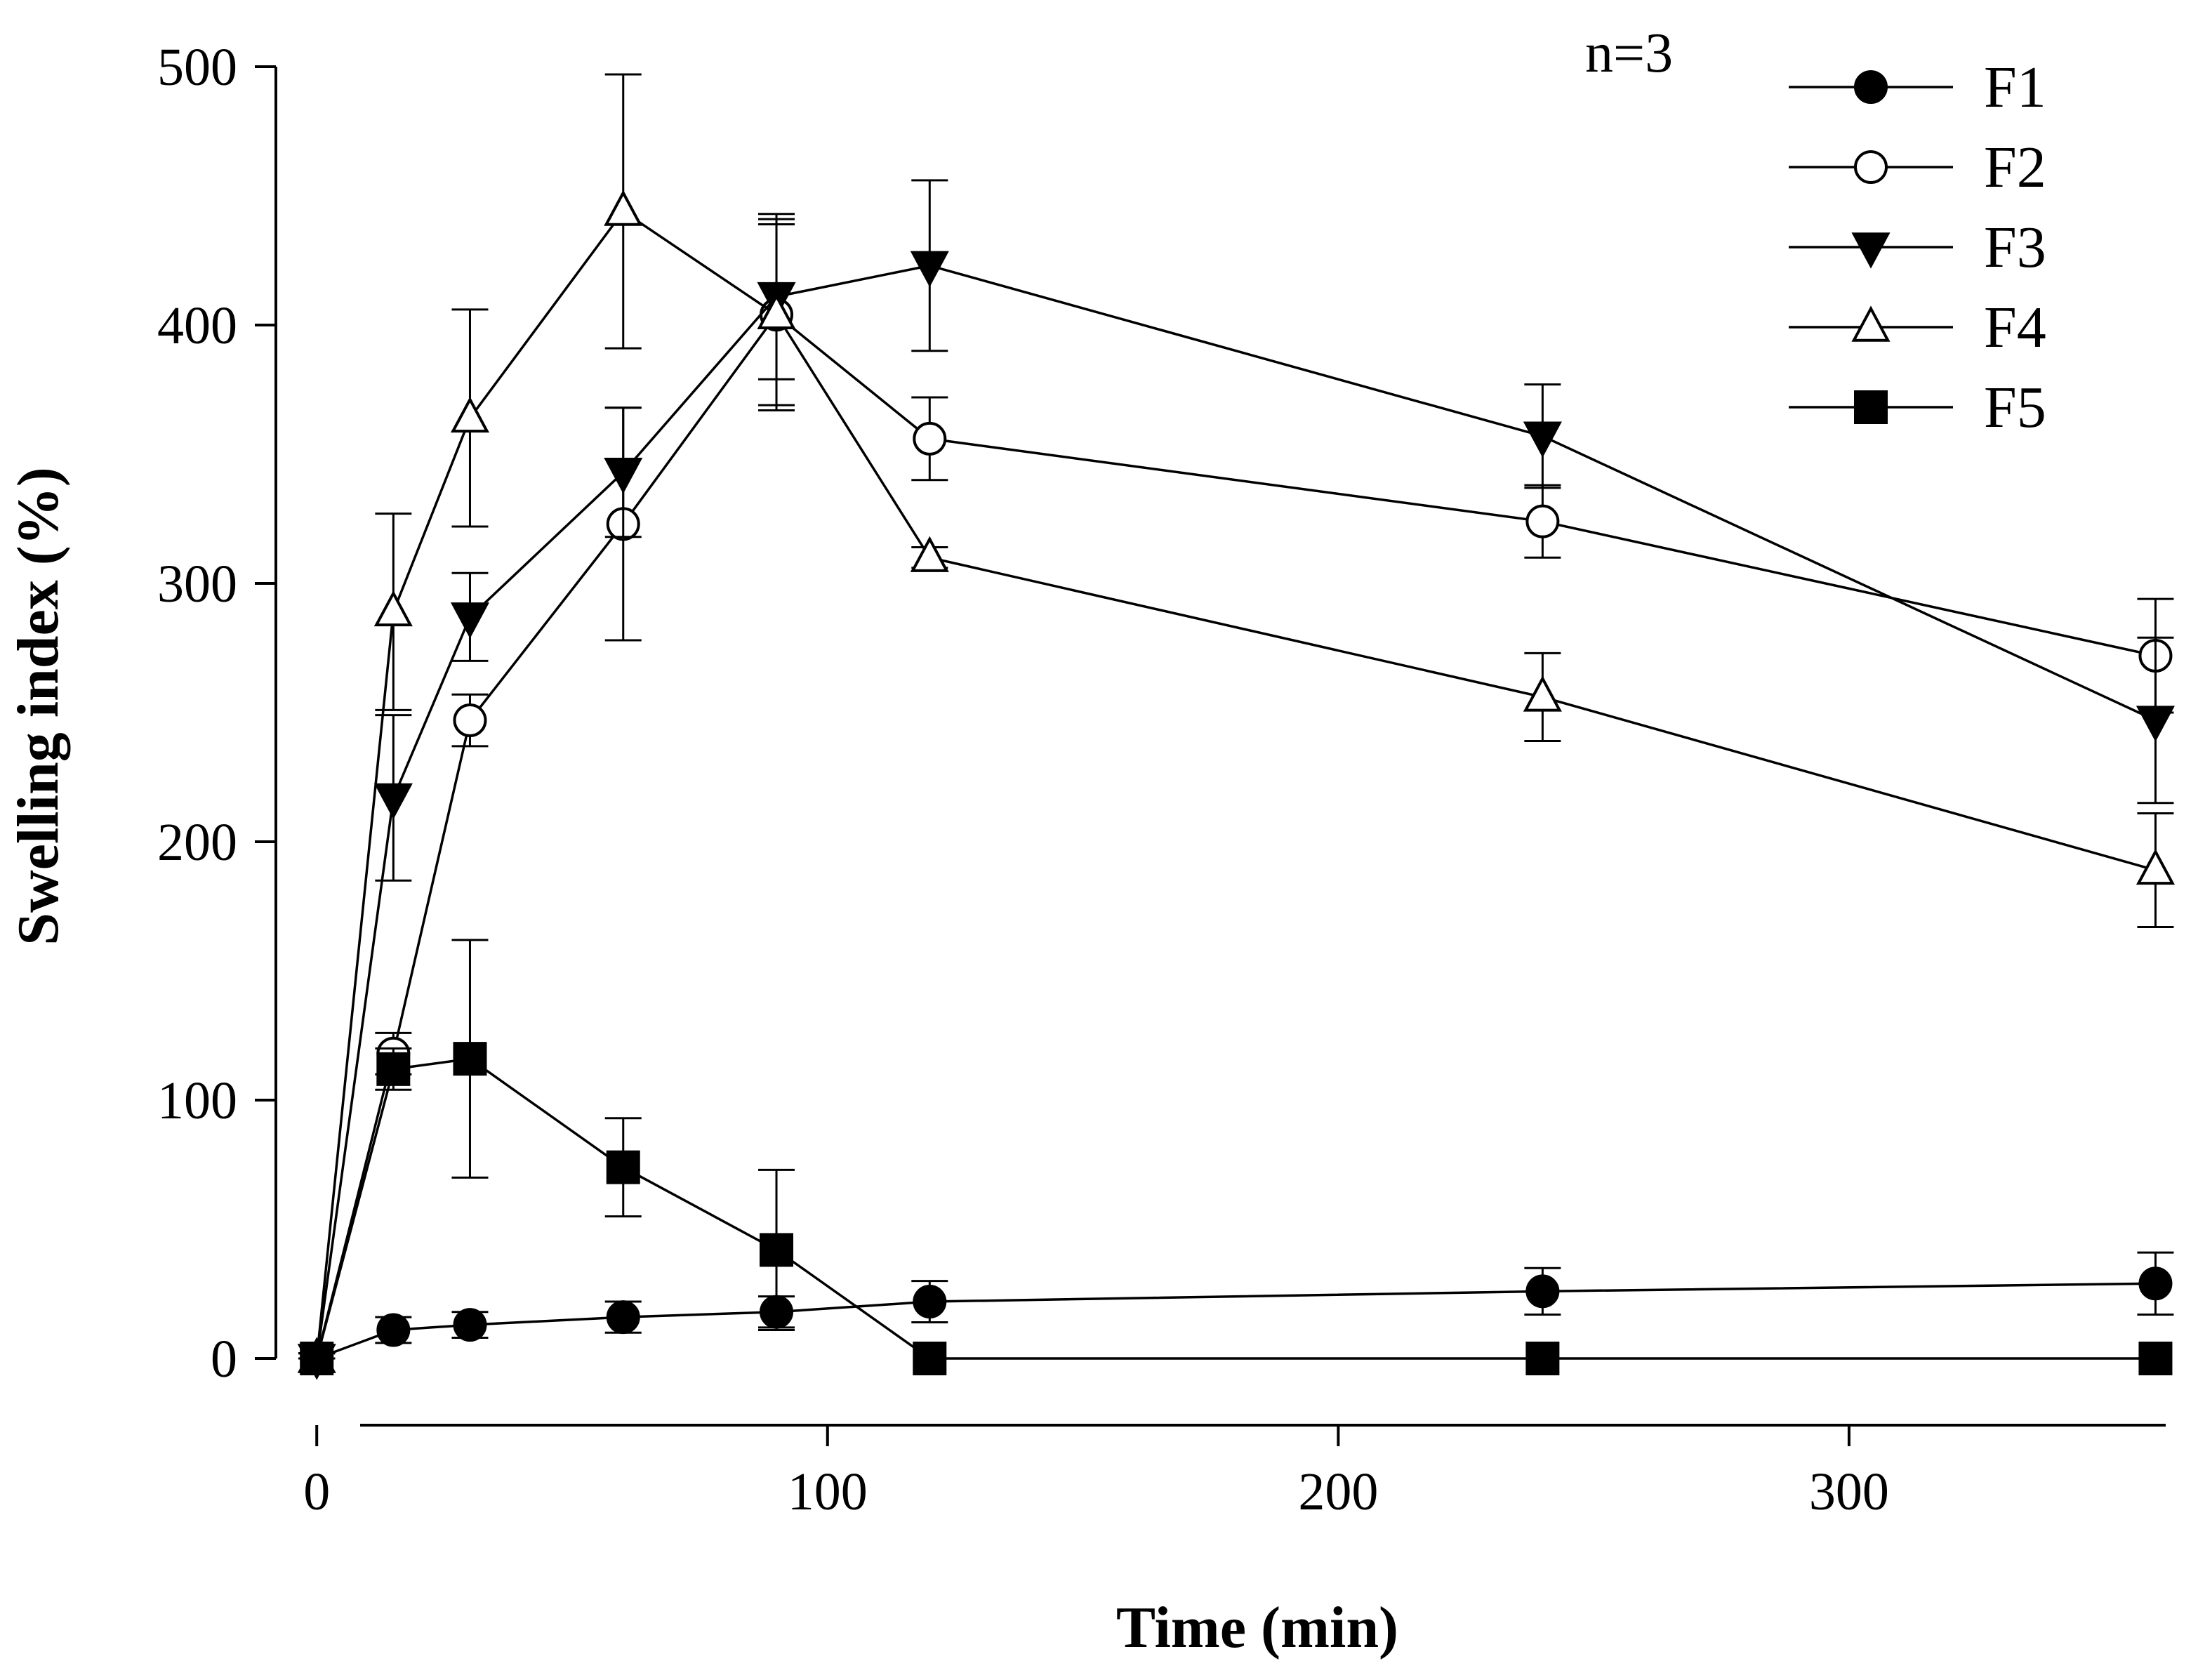 The height and width of the screenshot is (1680, 2198). I want to click on y-tick-label: 500, so click(197, 67).